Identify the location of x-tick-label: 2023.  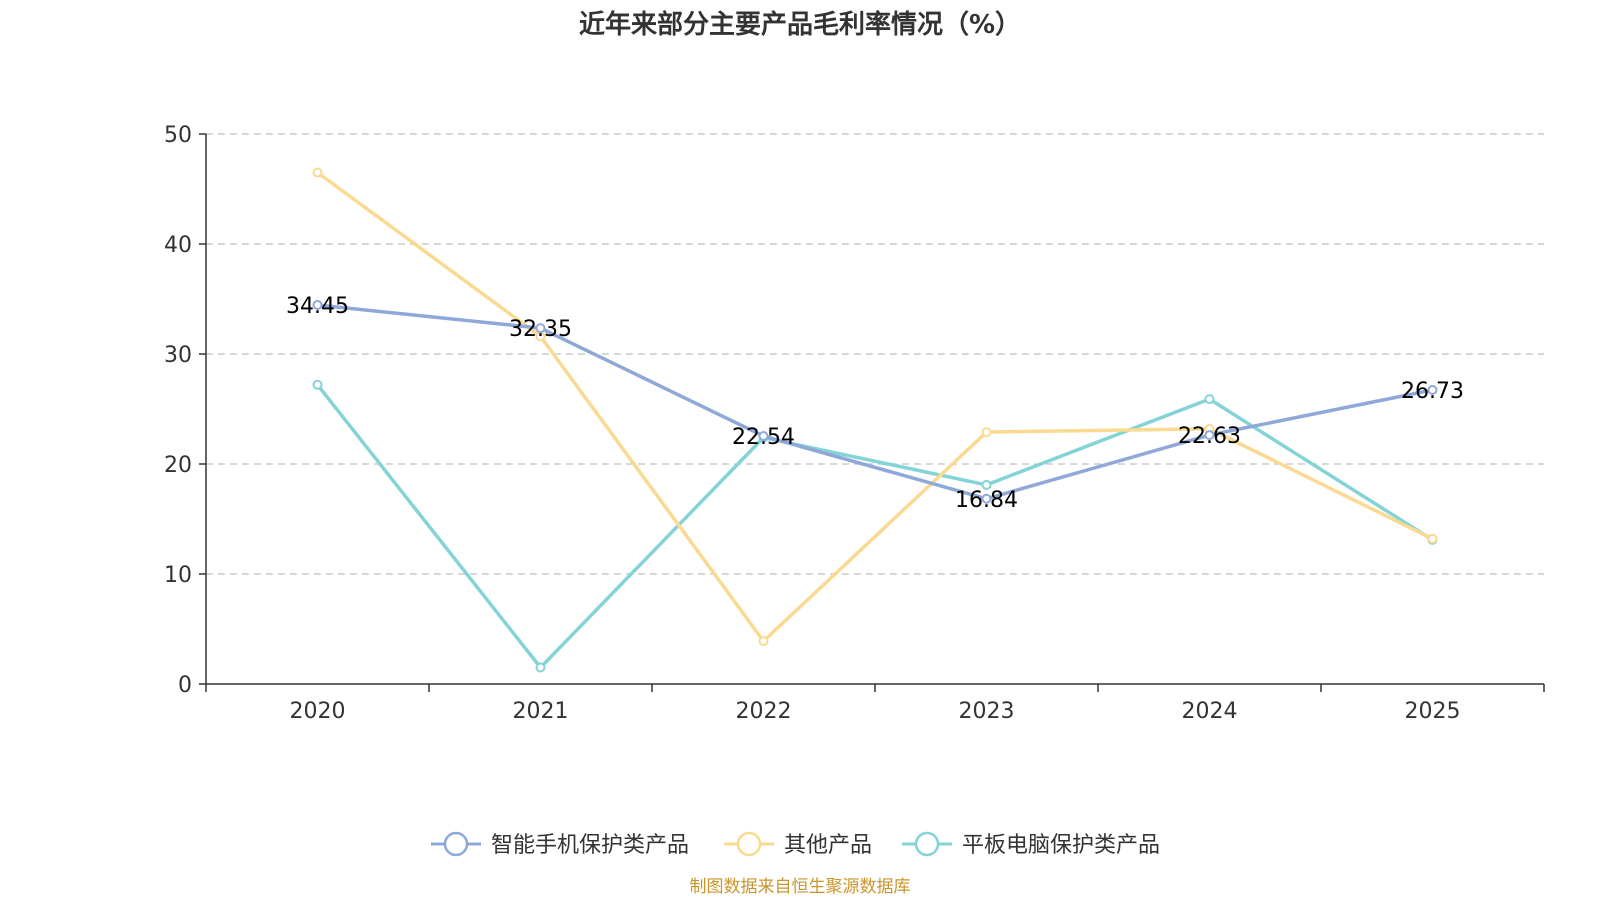
(987, 711).